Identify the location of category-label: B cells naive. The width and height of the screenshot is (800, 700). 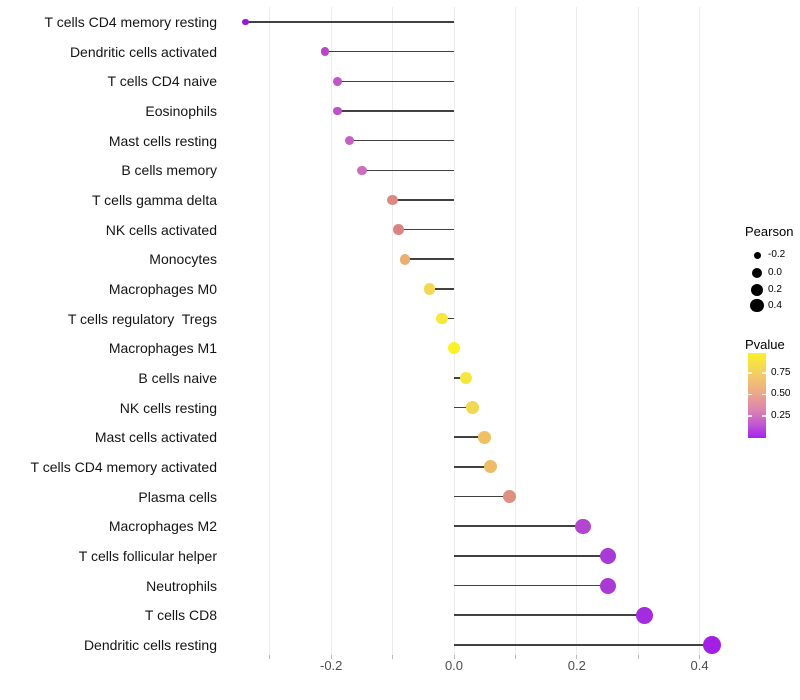
(177, 377).